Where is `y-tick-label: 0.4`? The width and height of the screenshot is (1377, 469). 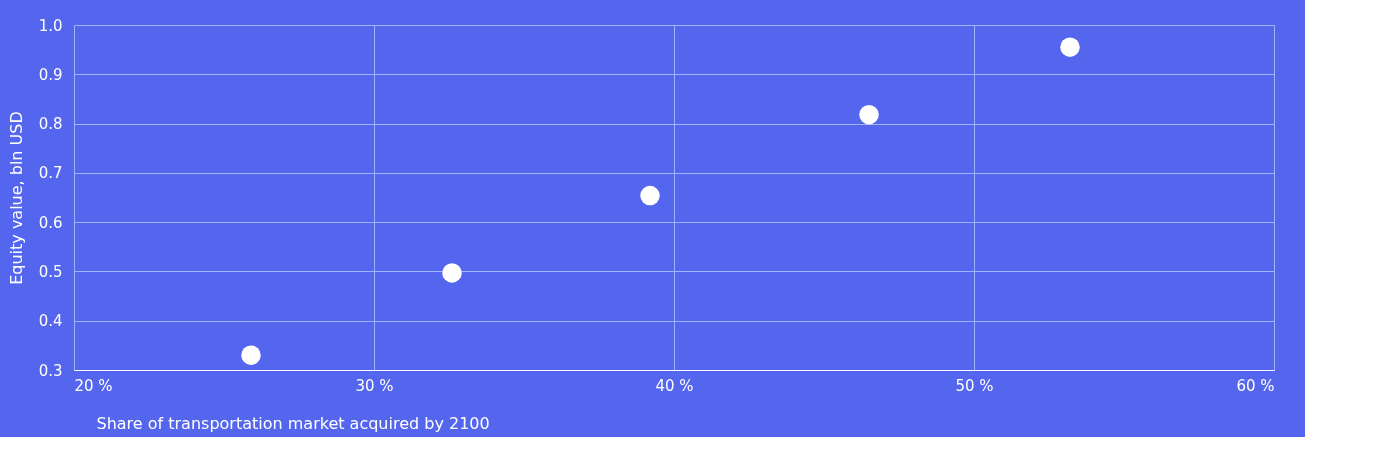 y-tick-label: 0.4 is located at coordinates (50, 321).